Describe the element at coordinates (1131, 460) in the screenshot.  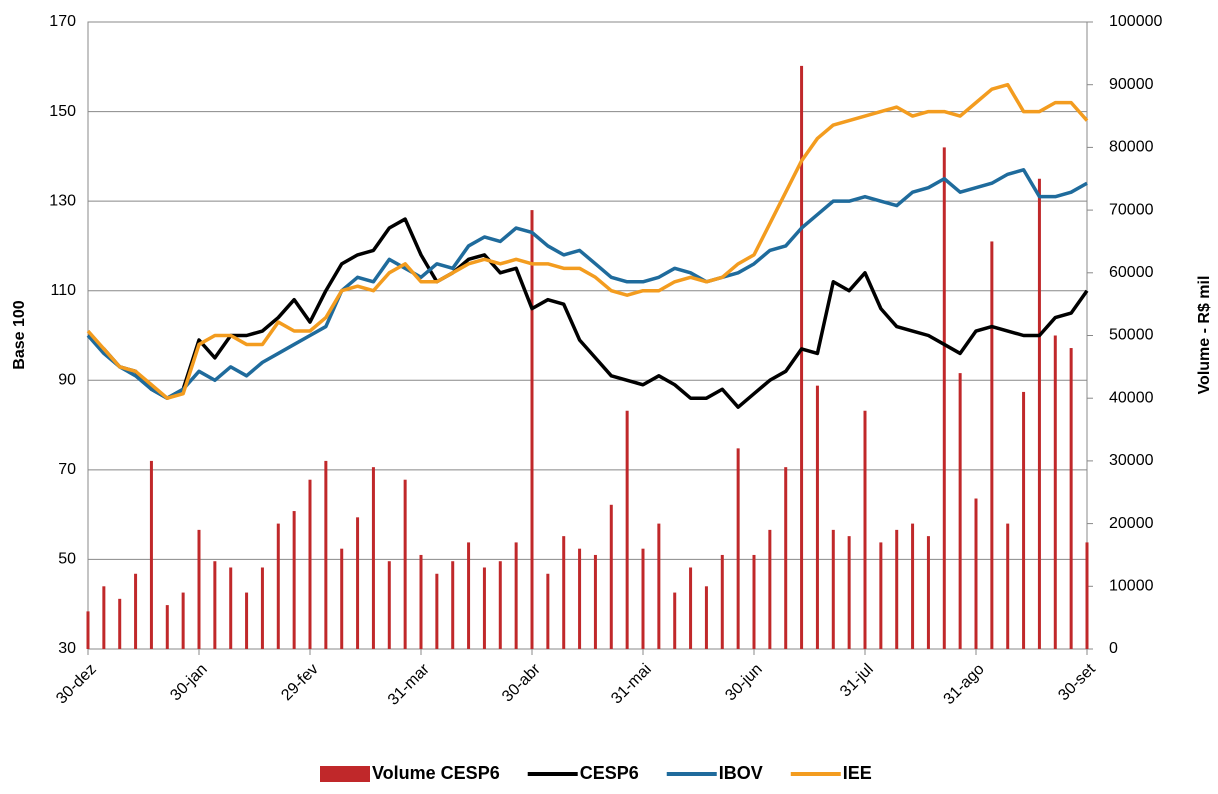
I see `y2-tick-label: 30000` at that location.